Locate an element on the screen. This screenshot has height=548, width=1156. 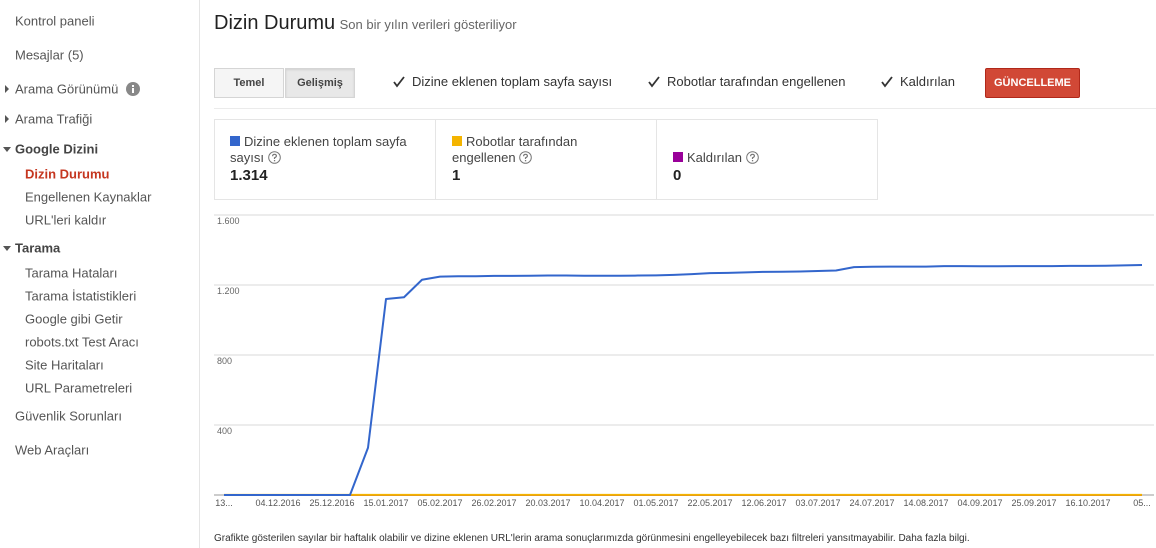
nav-item: robots.txt Test Aracı is located at coordinates (82, 342).